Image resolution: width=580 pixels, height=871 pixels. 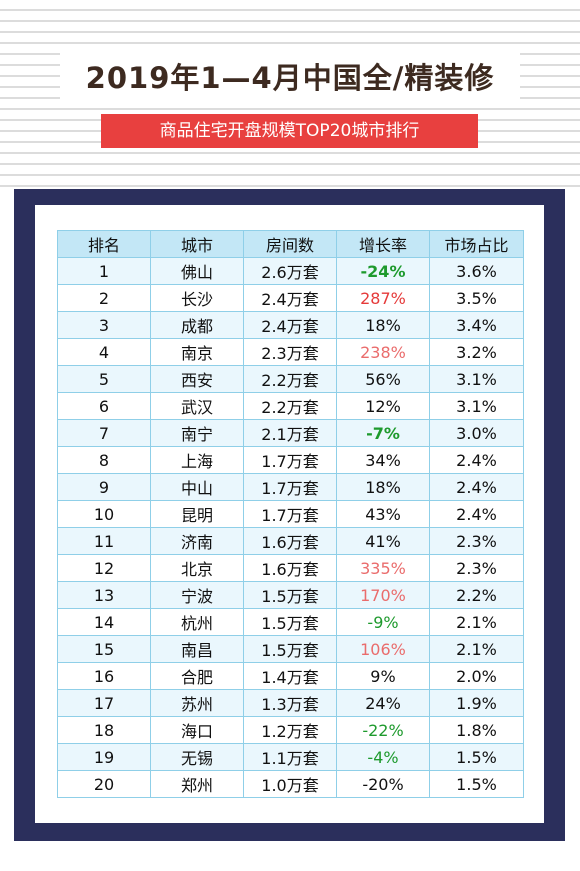 I want to click on rank-cell: 17, so click(x=104, y=703).